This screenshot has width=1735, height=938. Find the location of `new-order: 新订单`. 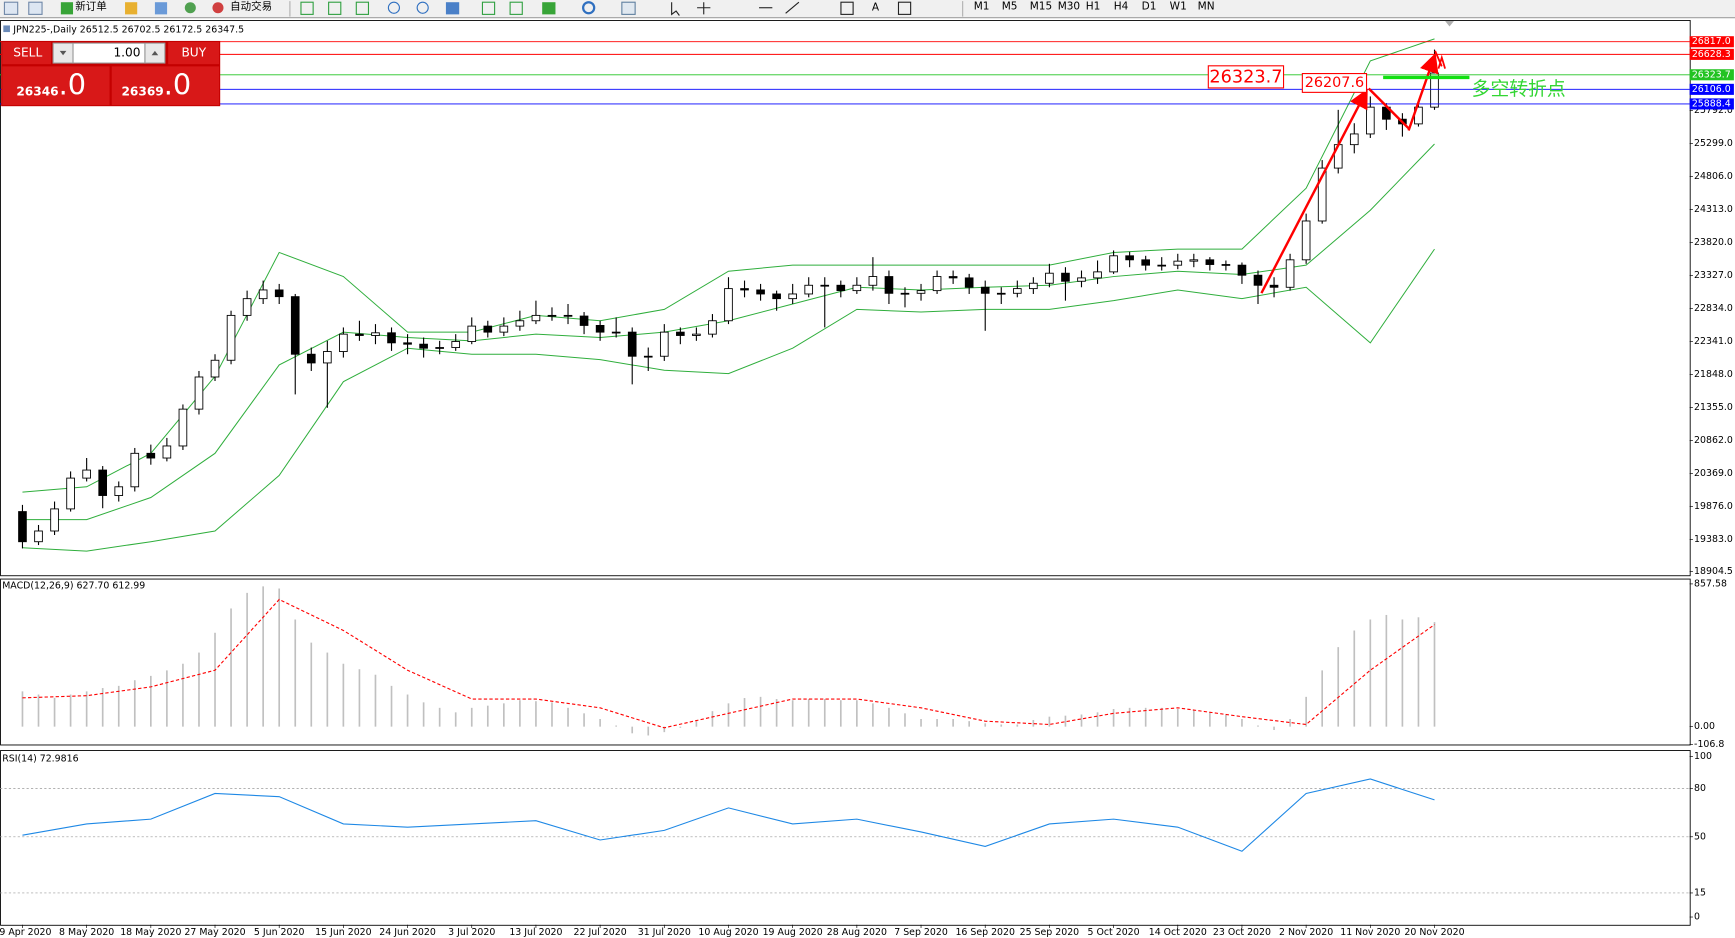

new-order: 新订单 is located at coordinates (91, 6).